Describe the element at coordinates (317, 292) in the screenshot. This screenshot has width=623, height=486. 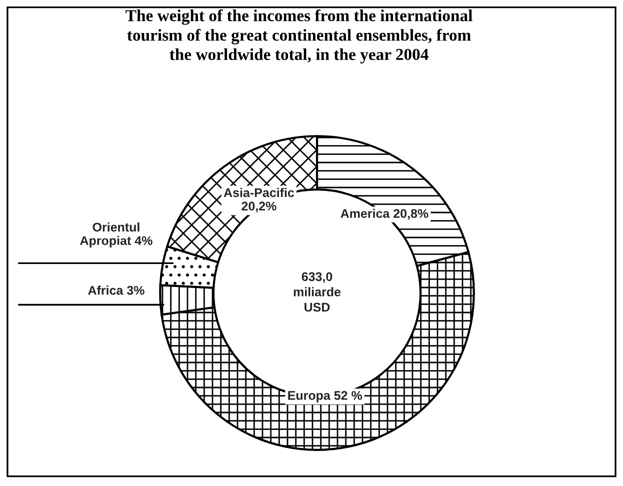
I see `text: 633,0 miliarde USD` at that location.